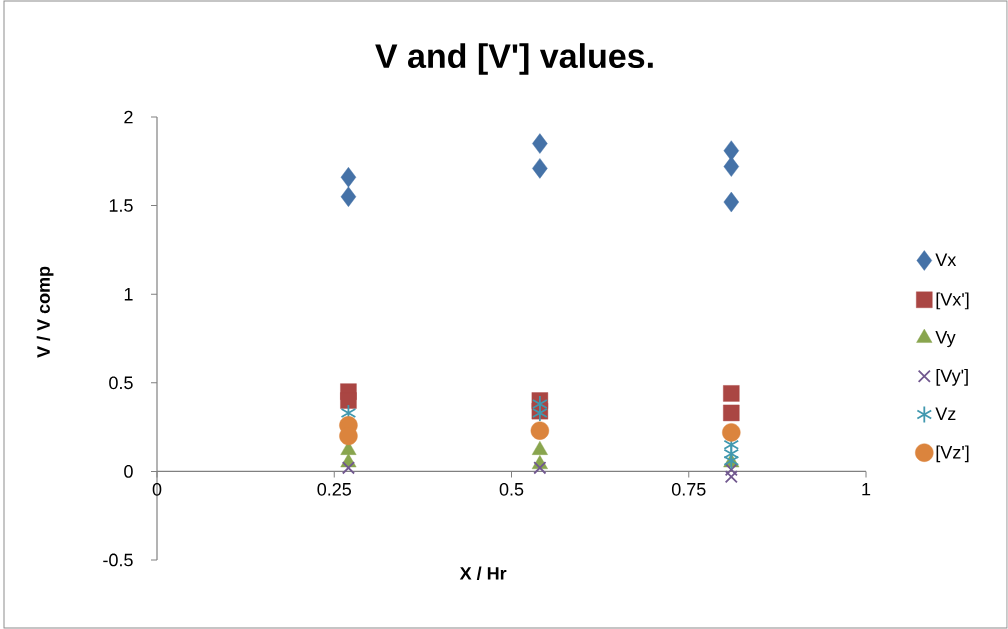 The height and width of the screenshot is (629, 1008). Describe the element at coordinates (952, 301) in the screenshot. I see `legend-label: [Vx']` at that location.